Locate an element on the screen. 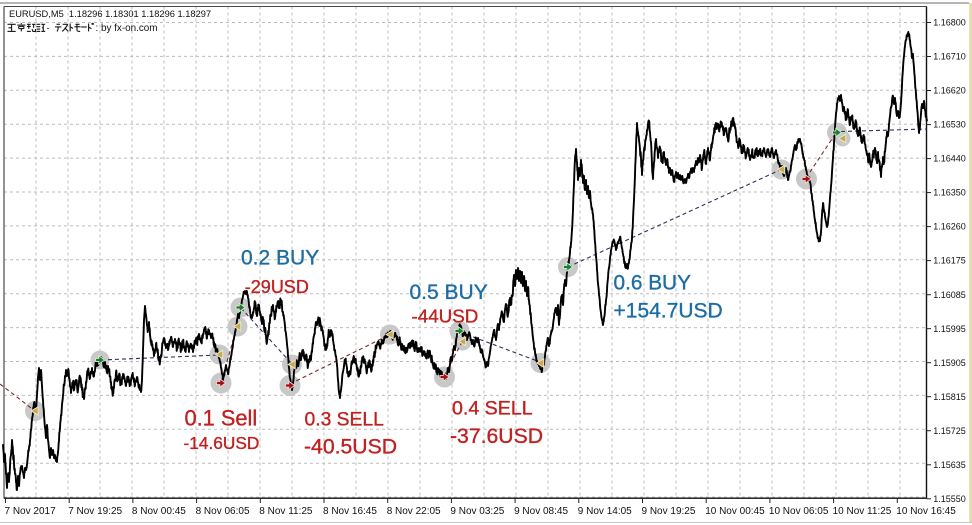 This screenshot has height=525, width=972. svg-text: 10 Nov 06:05 is located at coordinates (799, 511).